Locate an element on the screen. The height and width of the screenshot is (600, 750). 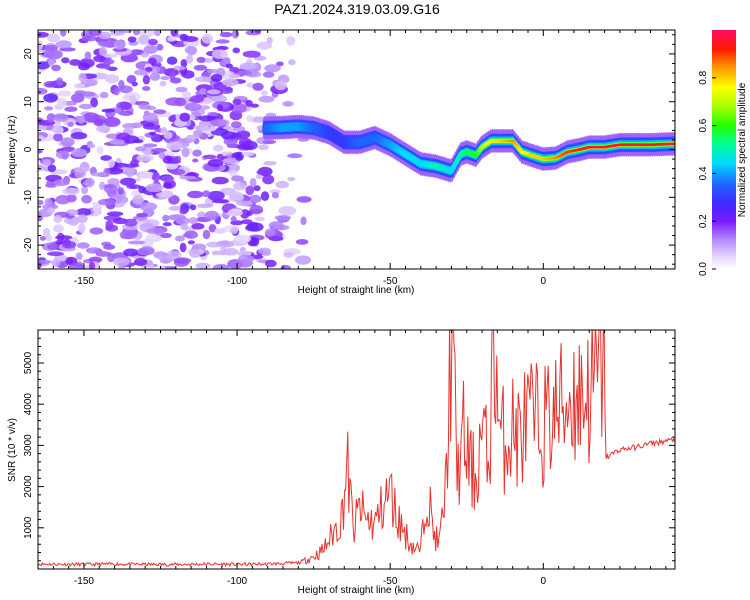
y-tick-label: -20 is located at coordinates (28, 244).